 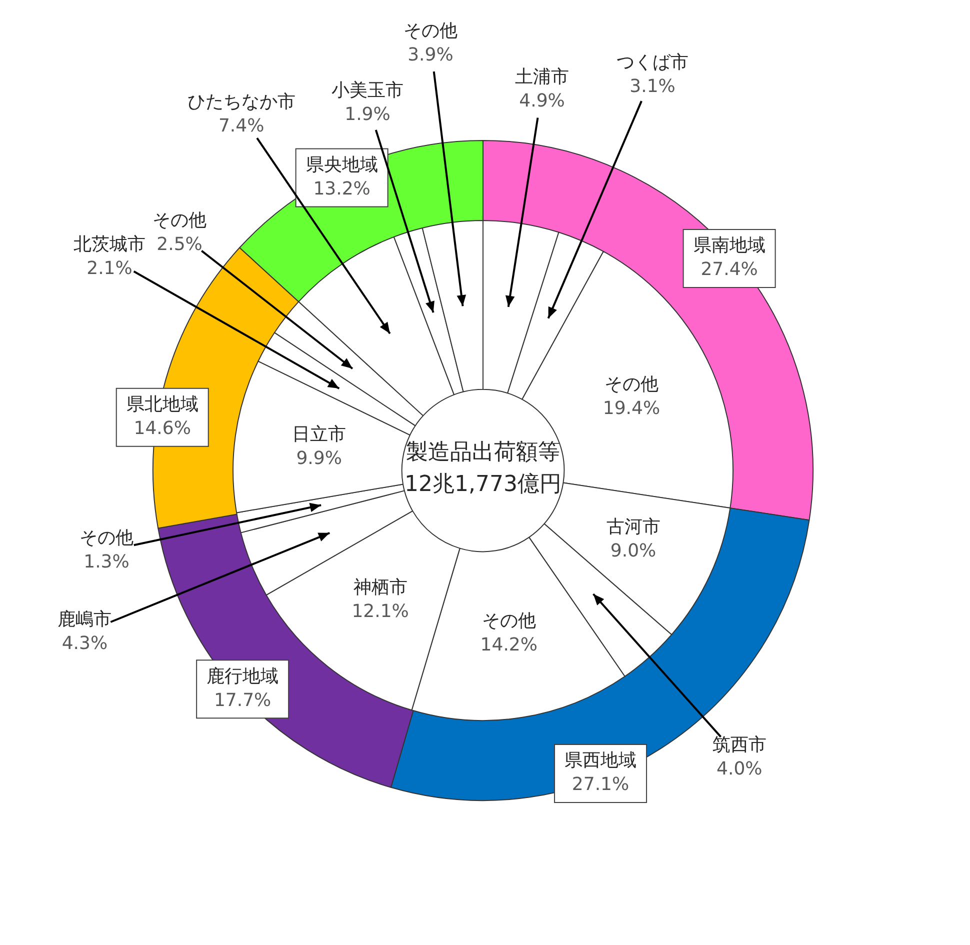 What do you see at coordinates (367, 114) in the screenshot?
I see `data-label: 1.9%` at bounding box center [367, 114].